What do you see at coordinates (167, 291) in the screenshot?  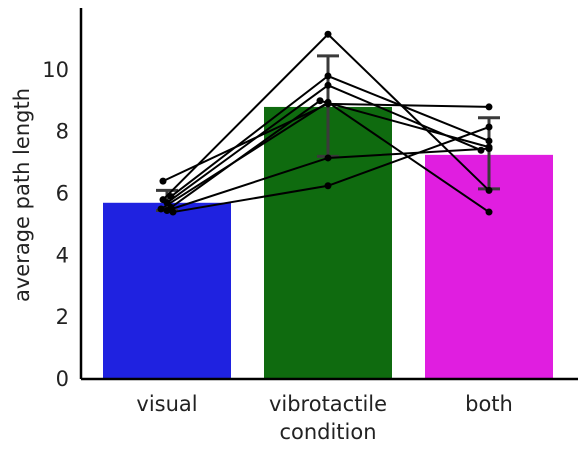 I see `bar-visual` at bounding box center [167, 291].